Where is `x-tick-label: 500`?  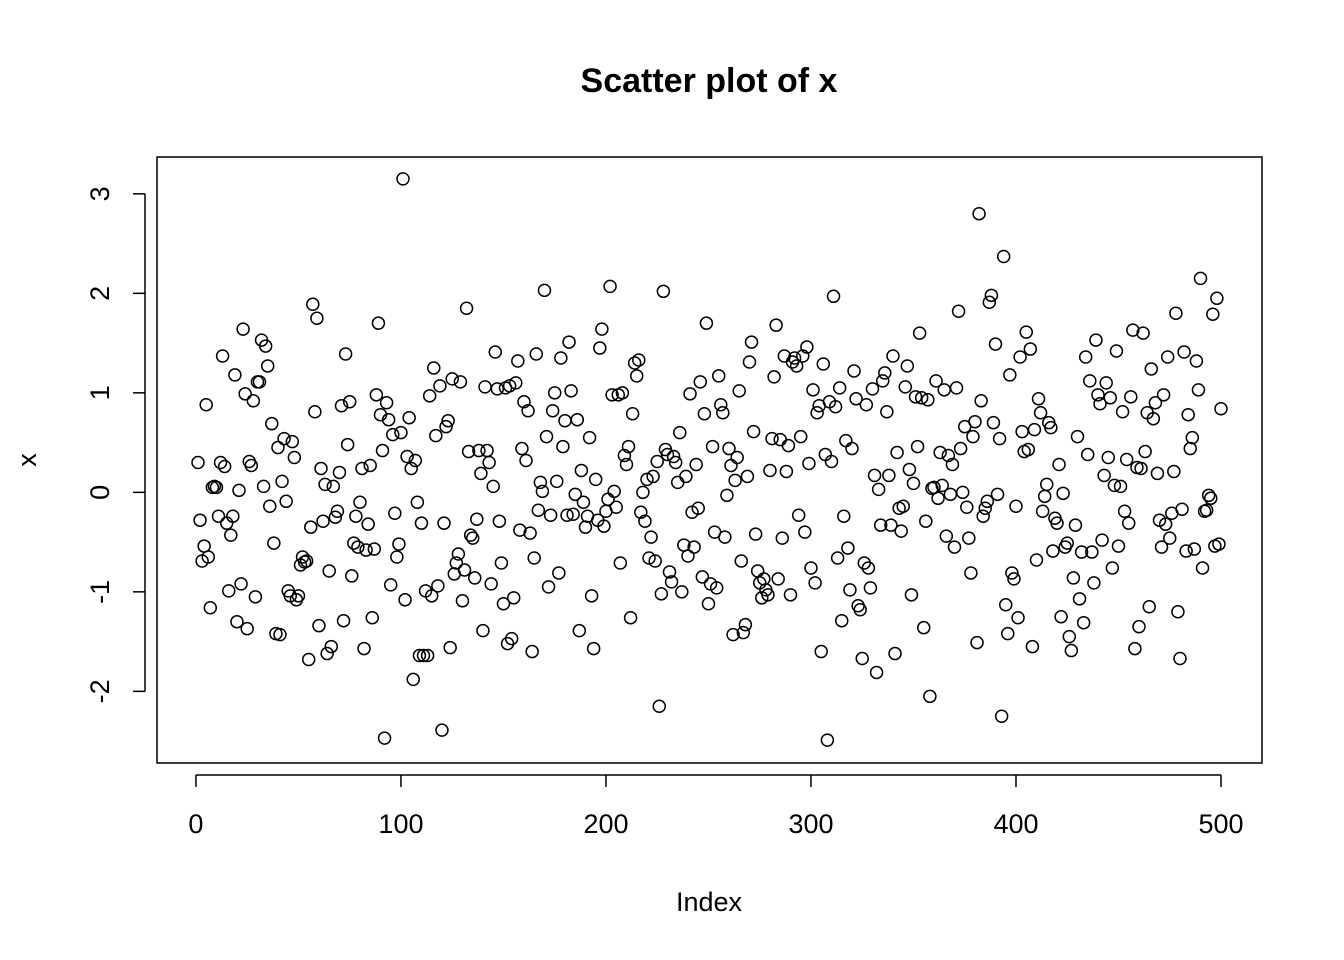
x-tick-label: 500 is located at coordinates (1220, 824).